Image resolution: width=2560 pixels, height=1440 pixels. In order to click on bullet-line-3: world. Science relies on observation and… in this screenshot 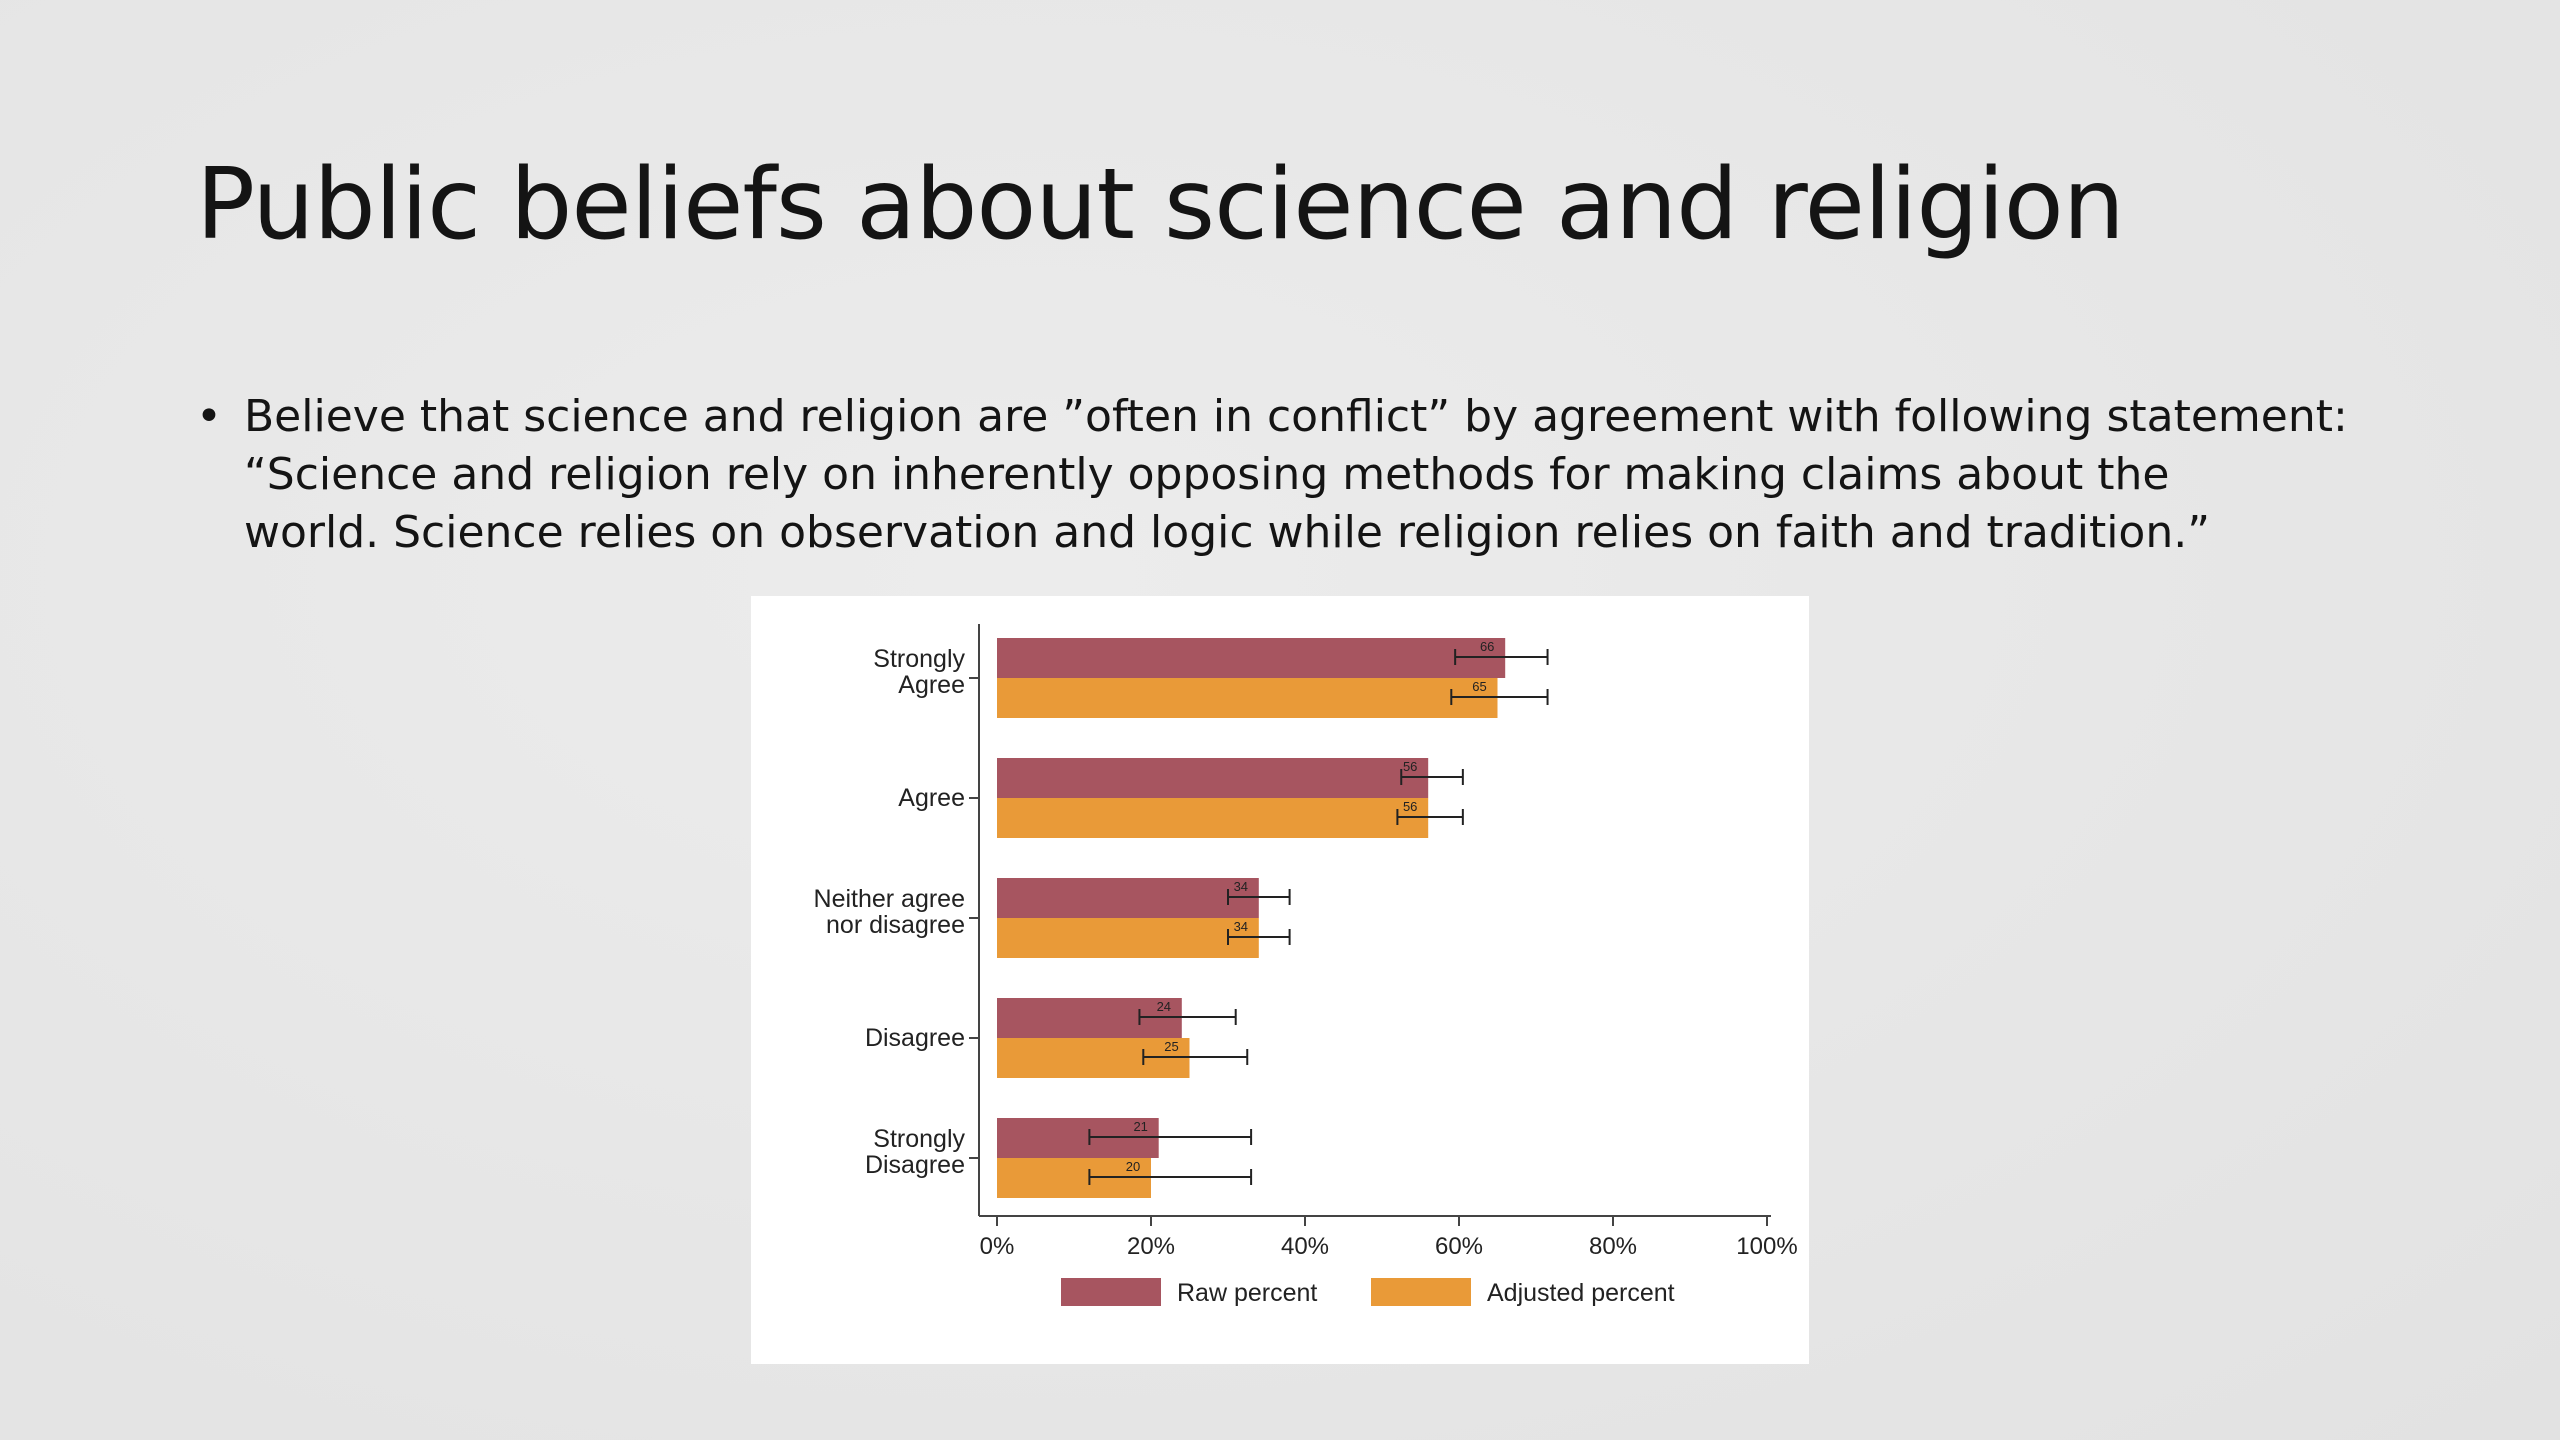, I will do `click(1227, 532)`.